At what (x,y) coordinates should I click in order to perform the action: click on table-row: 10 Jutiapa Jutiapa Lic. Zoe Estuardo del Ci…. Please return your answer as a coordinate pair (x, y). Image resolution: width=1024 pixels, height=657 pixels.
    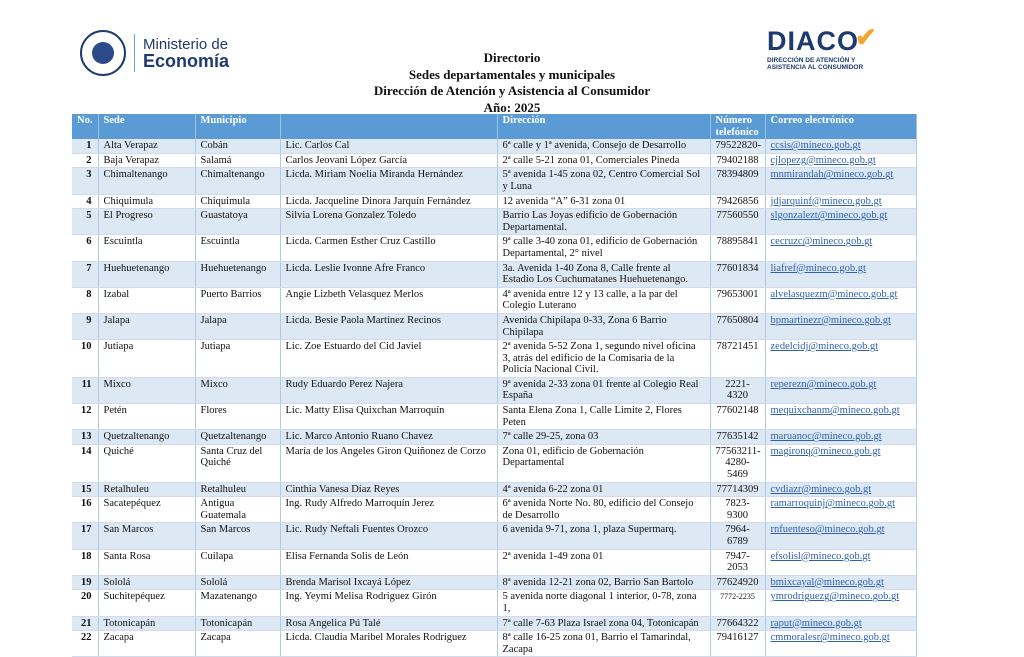
    Looking at the image, I should click on (494, 358).